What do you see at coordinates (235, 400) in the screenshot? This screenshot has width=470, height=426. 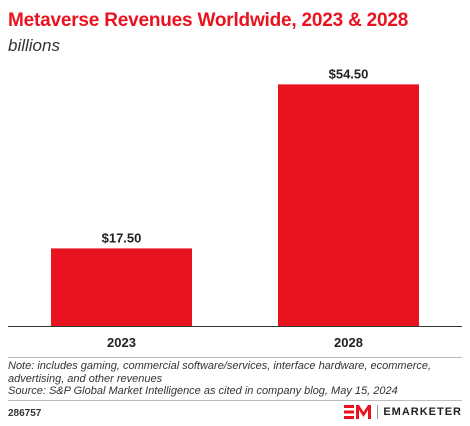 I see `footer-divider-bottom` at bounding box center [235, 400].